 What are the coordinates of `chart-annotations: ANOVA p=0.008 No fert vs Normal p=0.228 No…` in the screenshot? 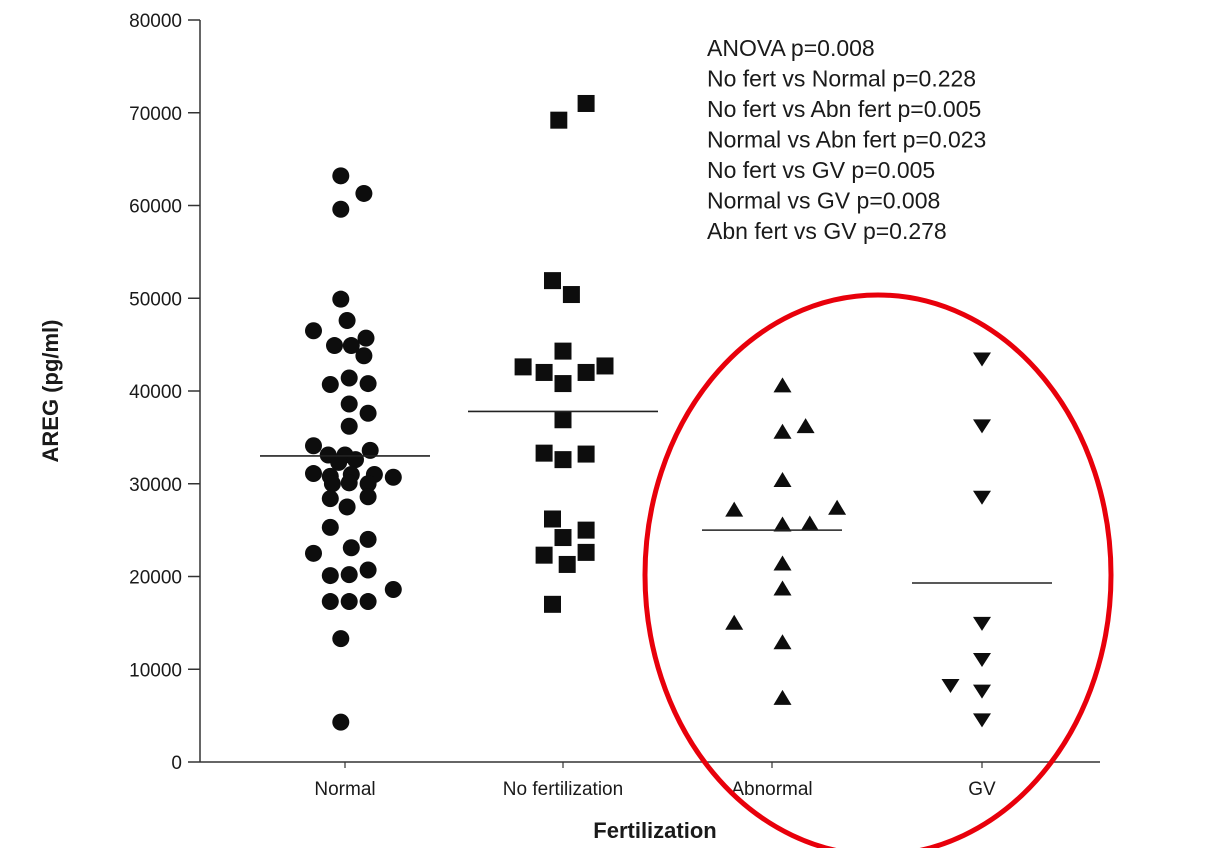 It's located at (846, 139).